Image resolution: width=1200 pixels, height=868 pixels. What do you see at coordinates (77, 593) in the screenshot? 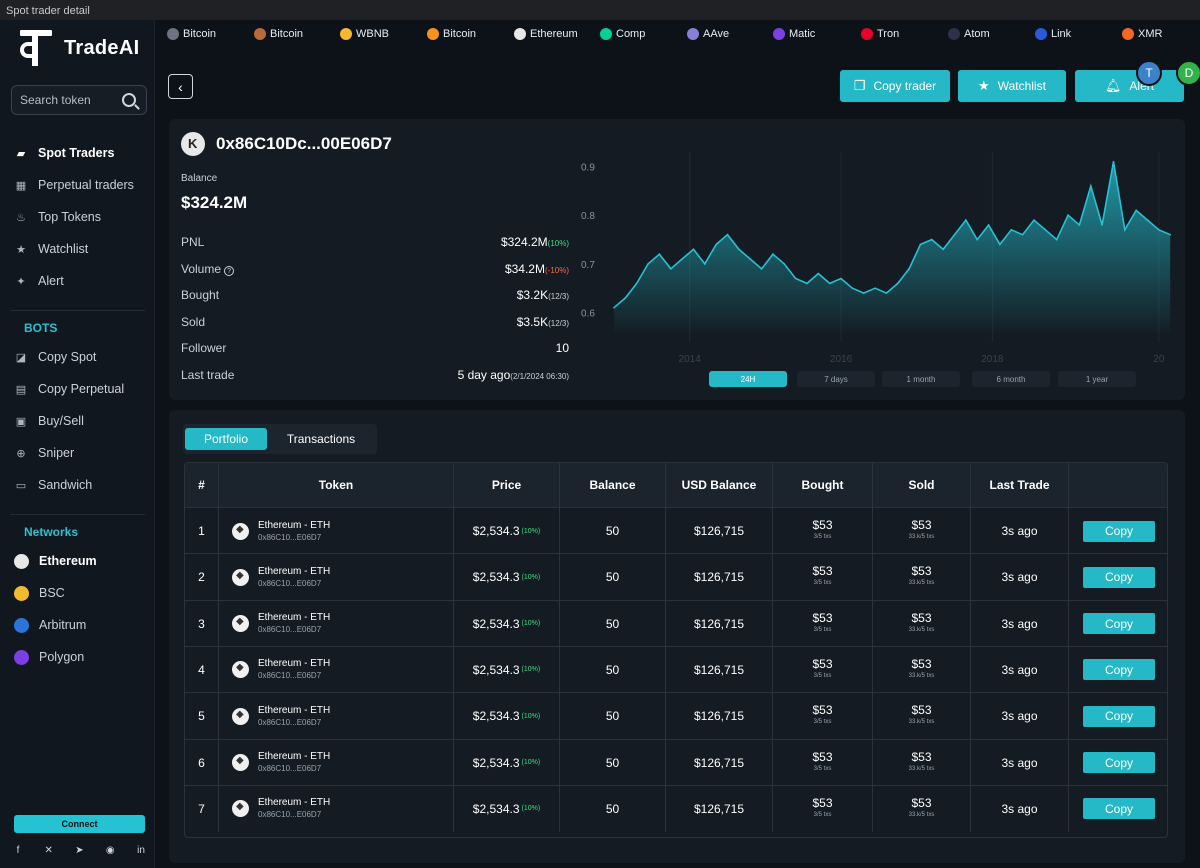
I see `network-item-bsc: BSC` at bounding box center [77, 593].